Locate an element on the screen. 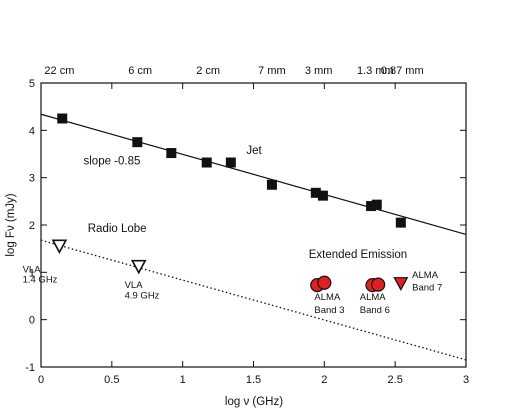 The height and width of the screenshot is (412, 513). annotation-vla14-a: VLA is located at coordinates (32, 269).